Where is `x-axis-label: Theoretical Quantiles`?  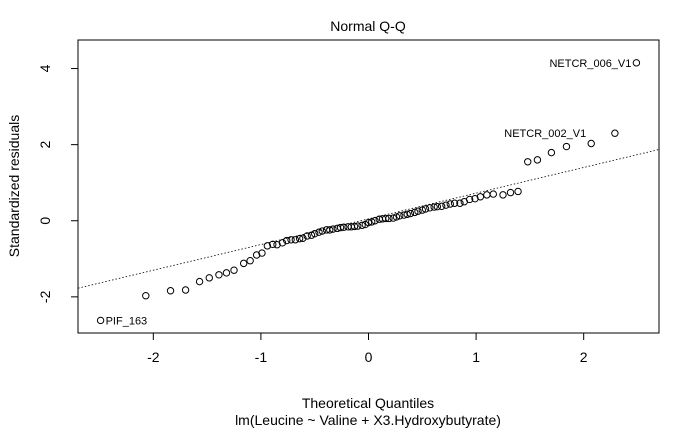 x-axis-label: Theoretical Quantiles is located at coordinates (368, 403).